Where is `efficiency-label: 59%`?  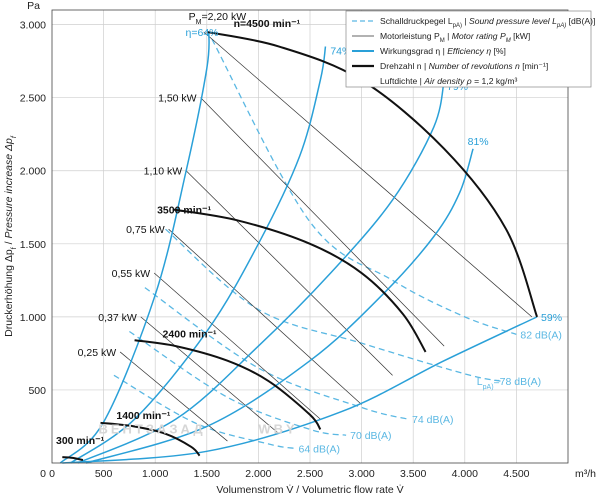 efficiency-label: 59% is located at coordinates (551, 318).